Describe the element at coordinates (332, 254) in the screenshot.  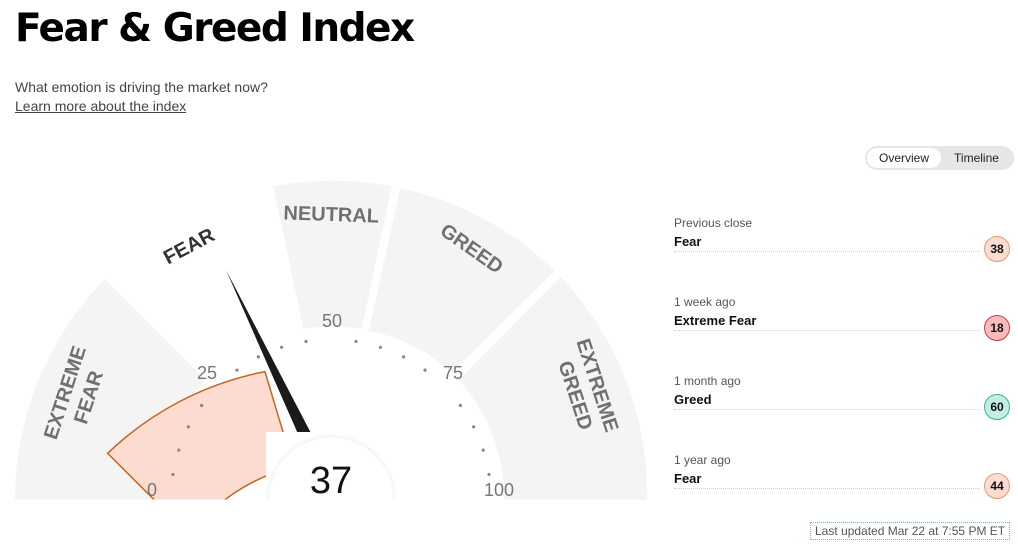
I see `segment-neutral` at that location.